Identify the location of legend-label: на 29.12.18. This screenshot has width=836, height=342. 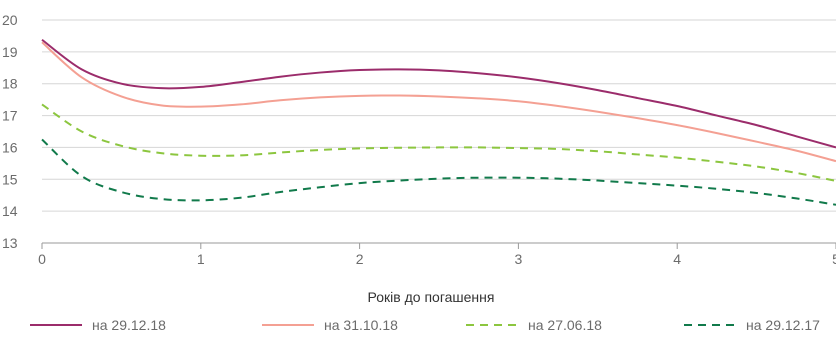
(129, 325).